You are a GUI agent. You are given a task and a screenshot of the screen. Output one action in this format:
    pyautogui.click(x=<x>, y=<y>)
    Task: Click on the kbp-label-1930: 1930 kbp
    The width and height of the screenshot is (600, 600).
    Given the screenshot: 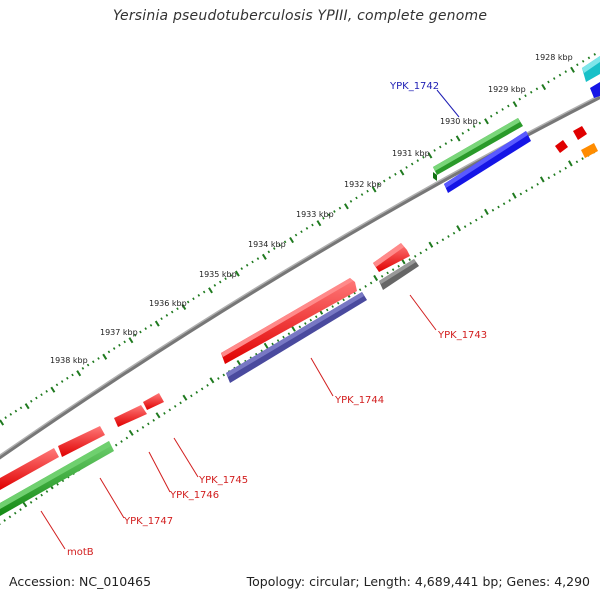 What is the action you would take?
    pyautogui.click(x=459, y=121)
    